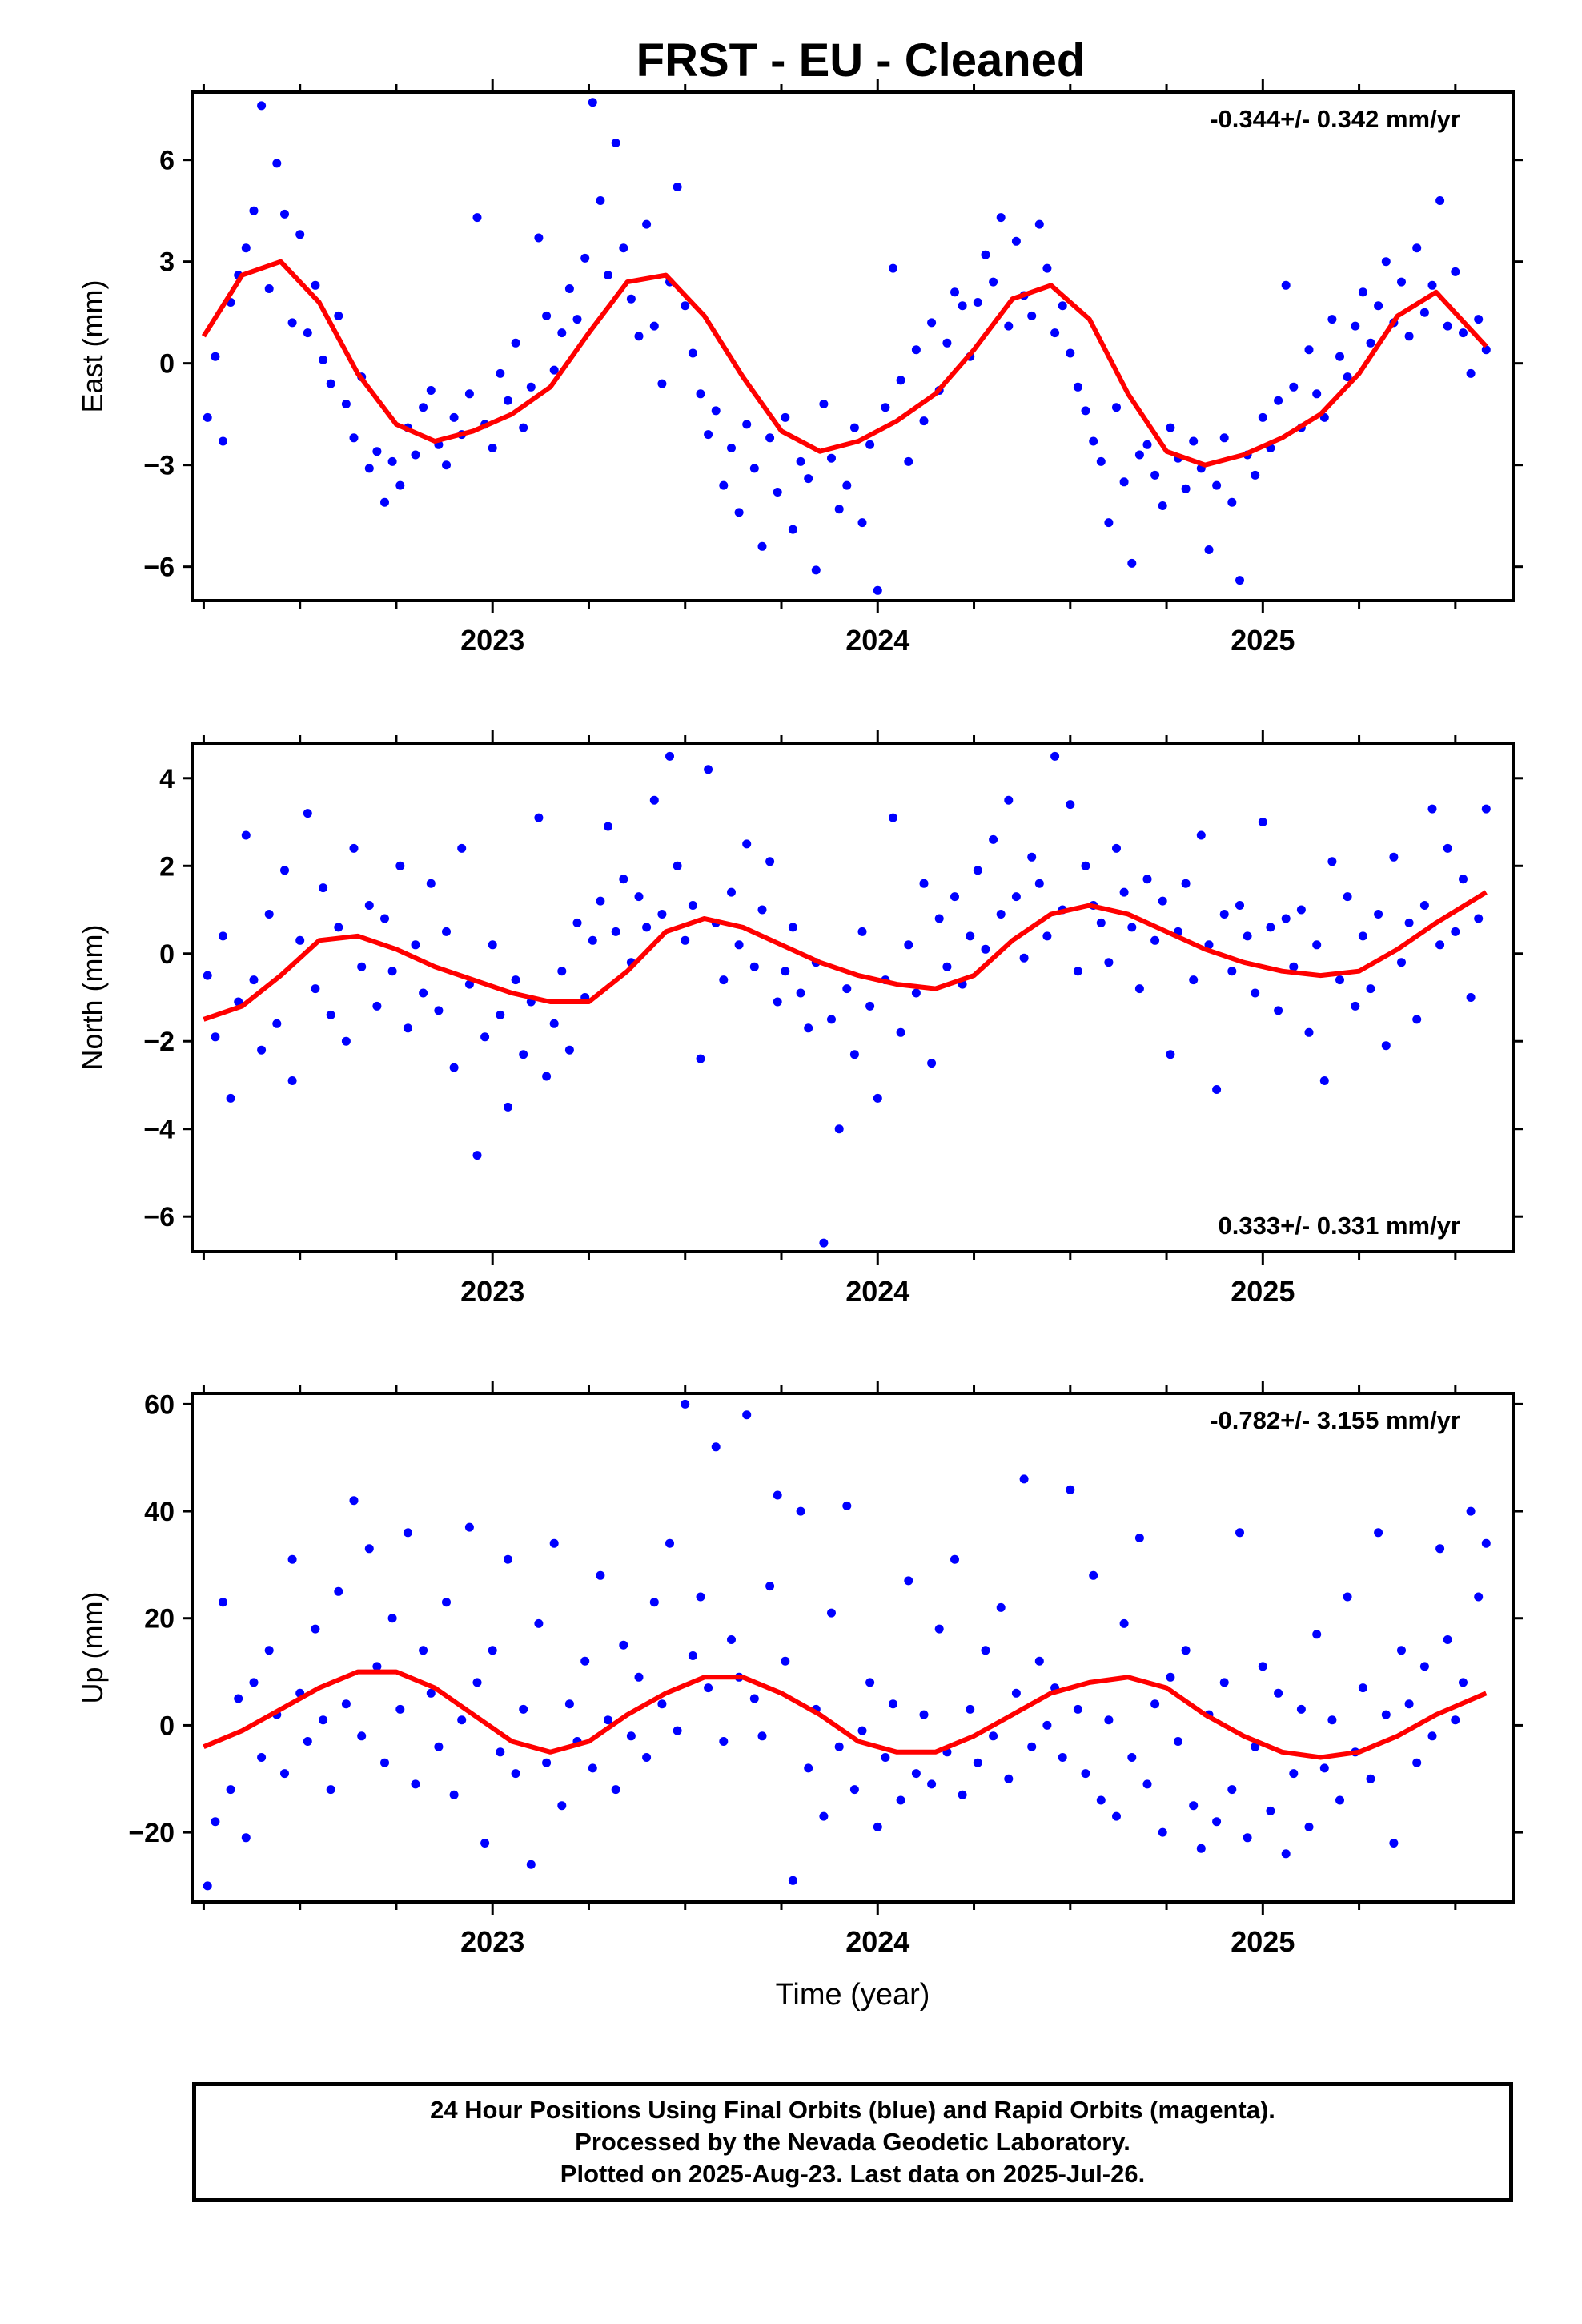 This screenshot has height=2324, width=1582. What do you see at coordinates (167, 364) in the screenshot?
I see `y-tick-label: 0` at bounding box center [167, 364].